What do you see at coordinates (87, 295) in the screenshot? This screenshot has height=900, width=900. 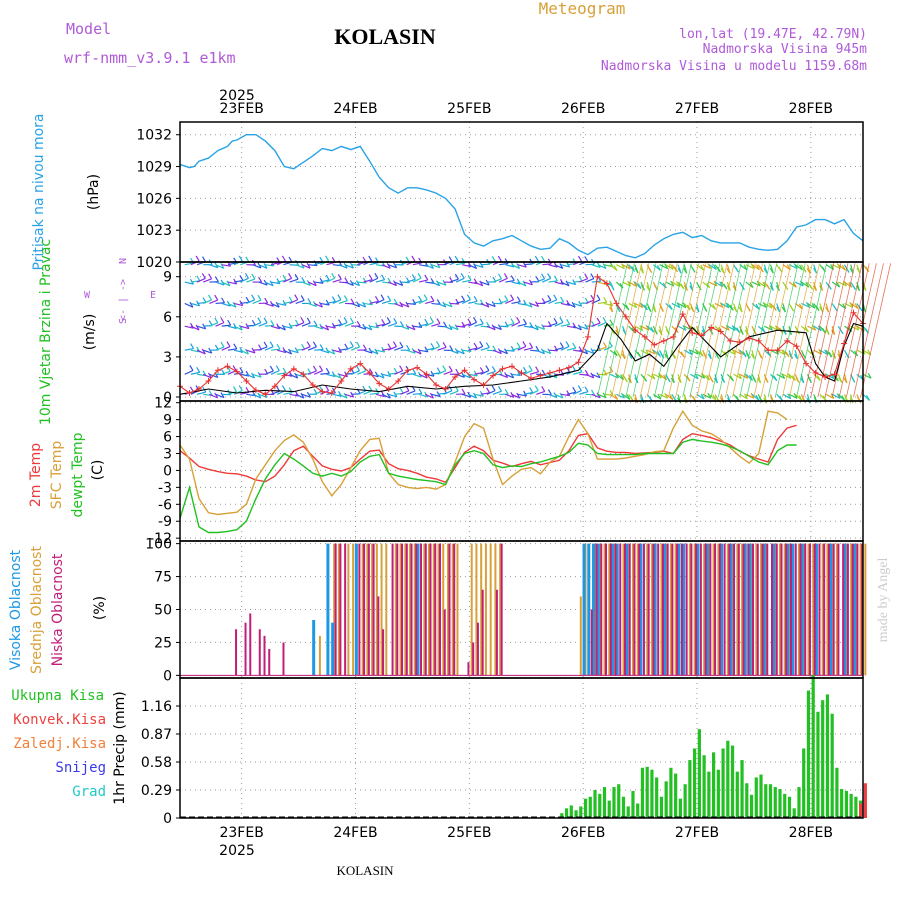 I see `wind-key-w: W` at bounding box center [87, 295].